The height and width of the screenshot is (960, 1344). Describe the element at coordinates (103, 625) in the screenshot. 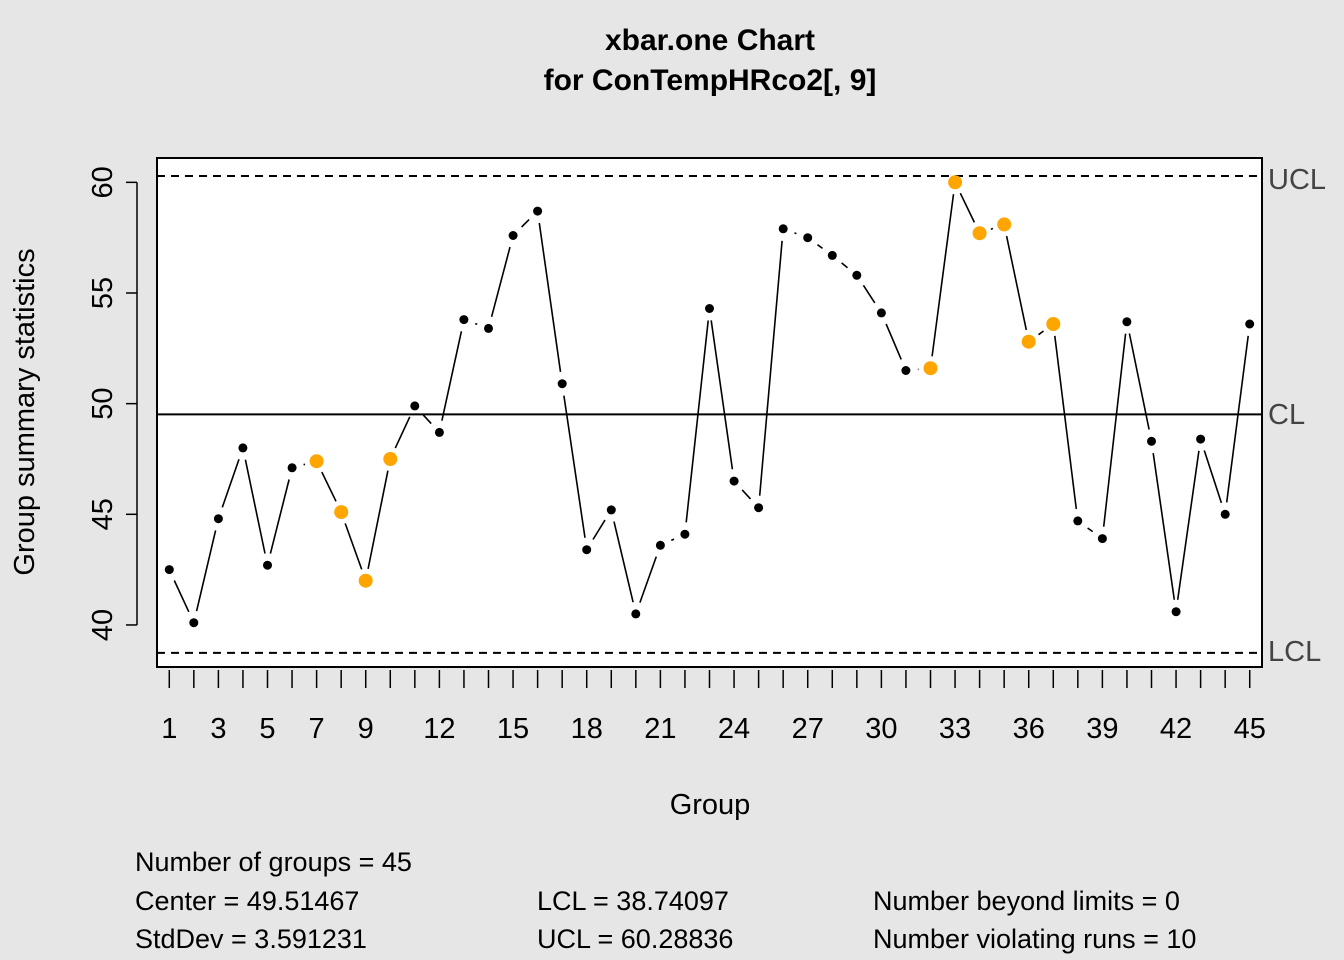

I see `y-tick-label: 40` at that location.